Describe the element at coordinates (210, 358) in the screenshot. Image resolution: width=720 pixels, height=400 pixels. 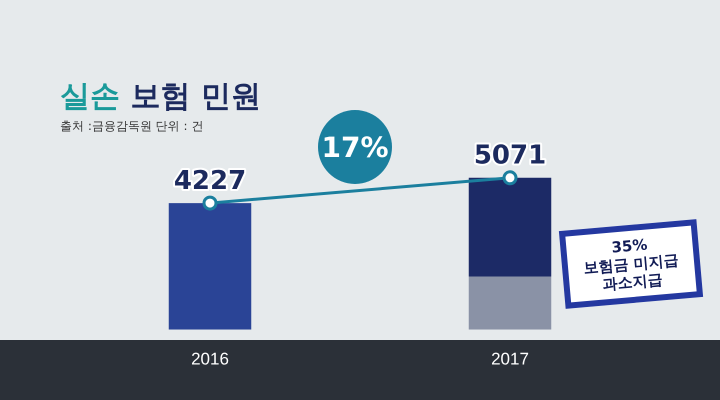
I see `x-tick-label: 2016` at that location.